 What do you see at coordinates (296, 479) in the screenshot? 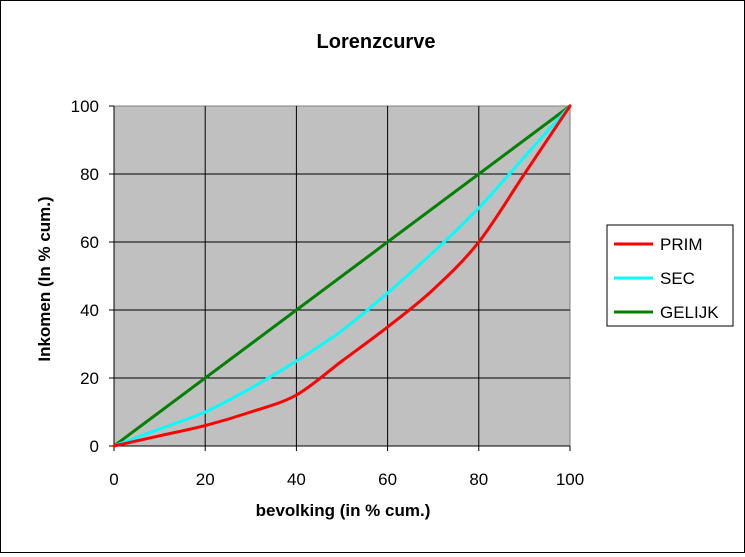
I see `x-tick-label: 40` at bounding box center [296, 479].